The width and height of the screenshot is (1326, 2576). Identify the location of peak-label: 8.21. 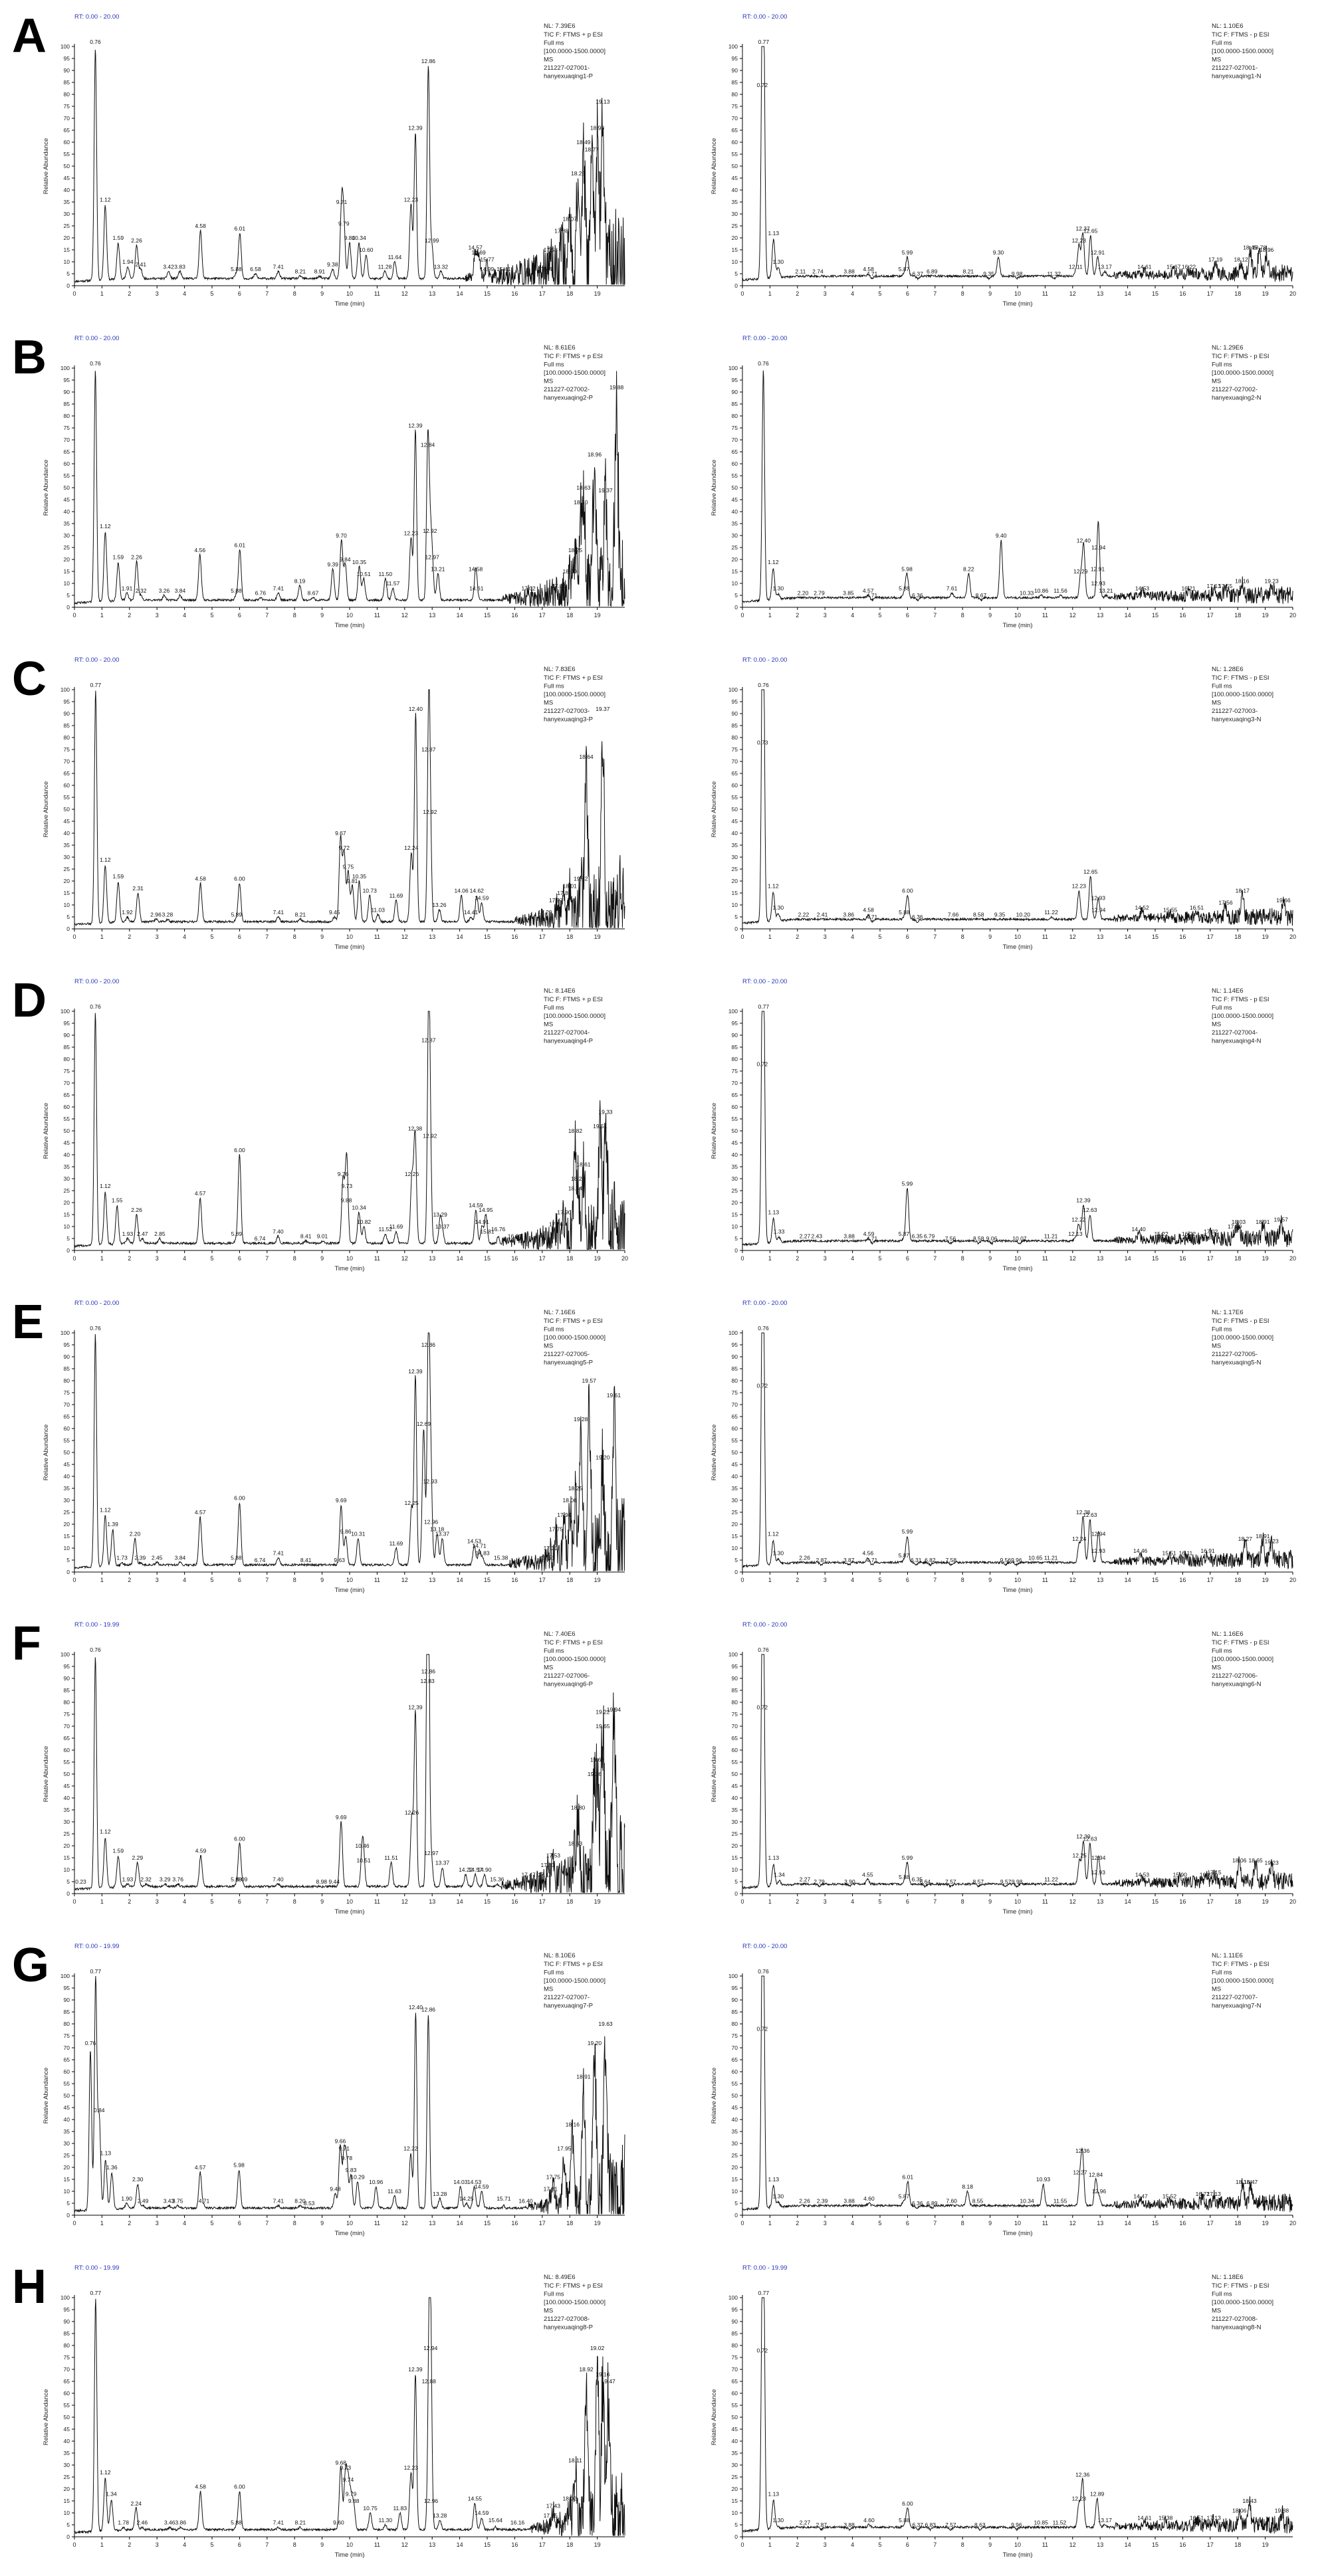
(301, 915).